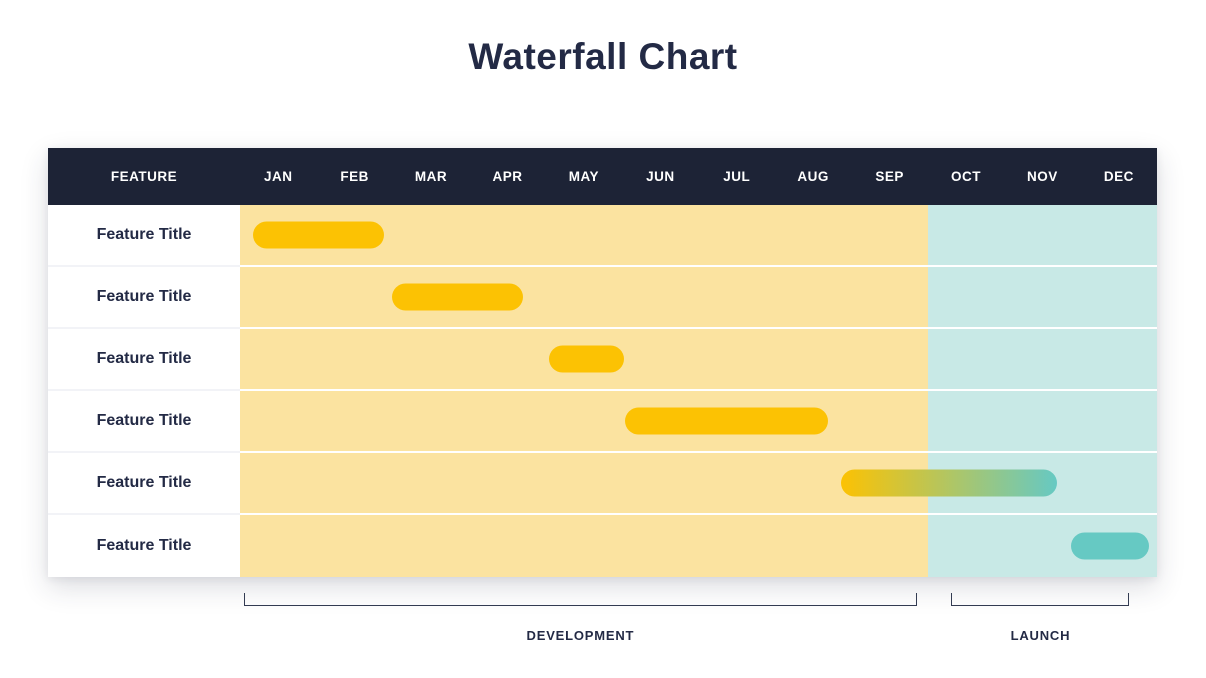 The height and width of the screenshot is (678, 1206). Describe the element at coordinates (507, 176) in the screenshot. I see `column-header-apr: APR` at that location.